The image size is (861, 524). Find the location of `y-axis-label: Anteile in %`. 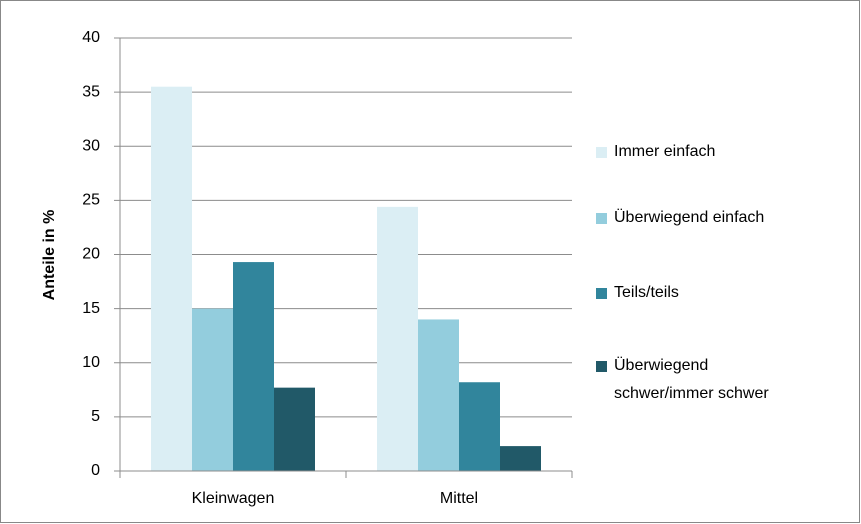

y-axis-label: Anteile in % is located at coordinates (49, 255).